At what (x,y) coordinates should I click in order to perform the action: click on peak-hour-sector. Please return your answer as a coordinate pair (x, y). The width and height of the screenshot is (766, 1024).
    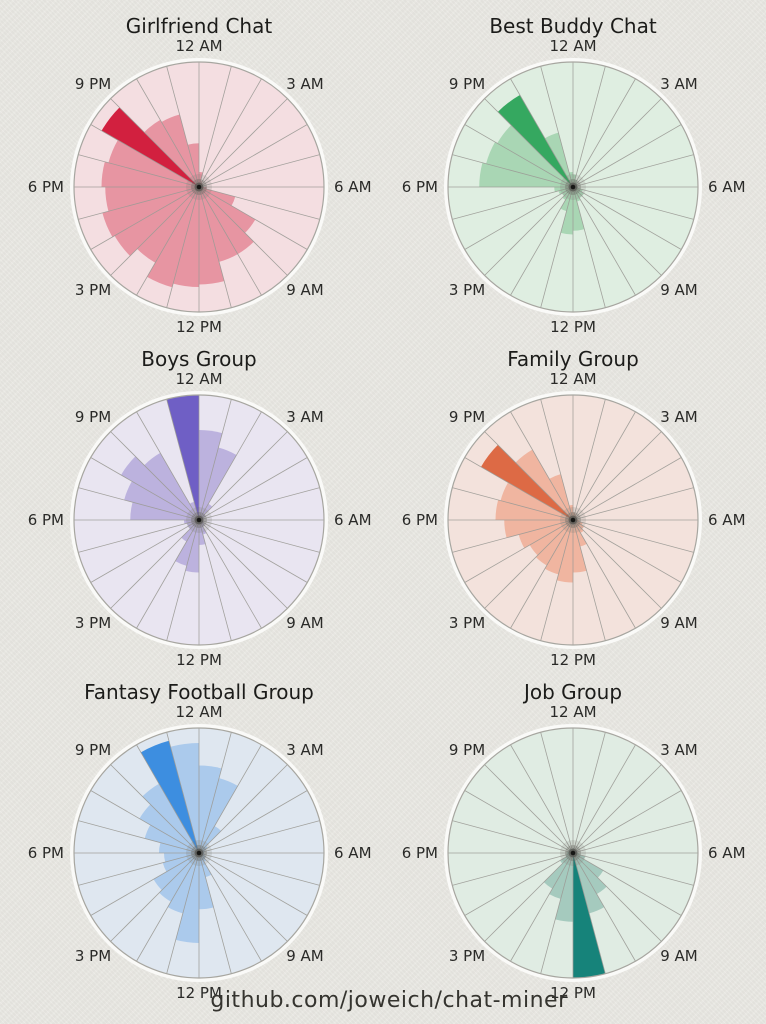
    Looking at the image, I should click on (526, 482).